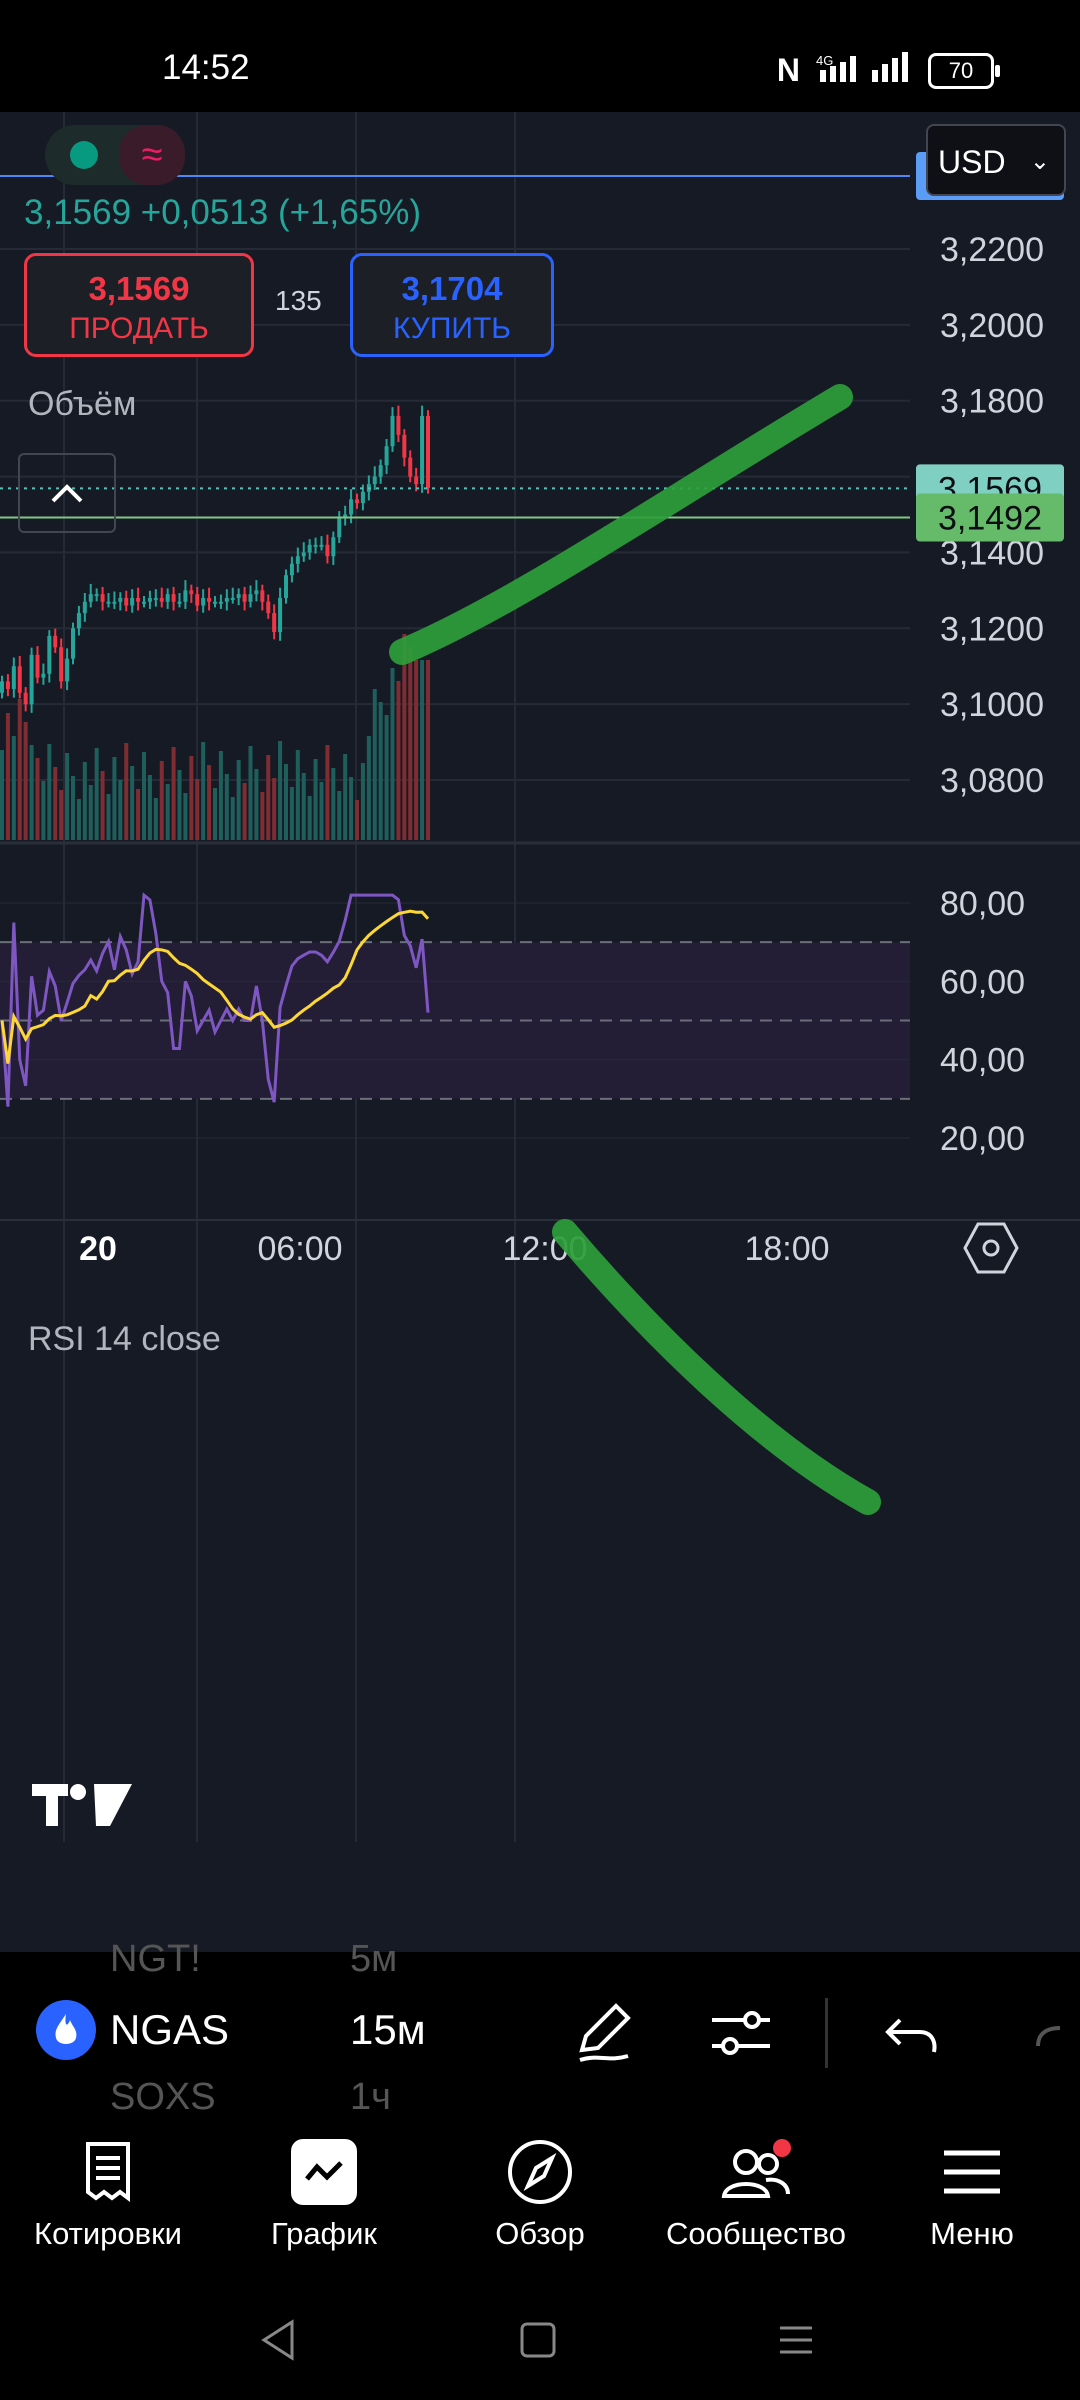 This screenshot has height=2400, width=1080. Describe the element at coordinates (540, 2233) in the screenshot. I see `nav-label: Обзор` at that location.